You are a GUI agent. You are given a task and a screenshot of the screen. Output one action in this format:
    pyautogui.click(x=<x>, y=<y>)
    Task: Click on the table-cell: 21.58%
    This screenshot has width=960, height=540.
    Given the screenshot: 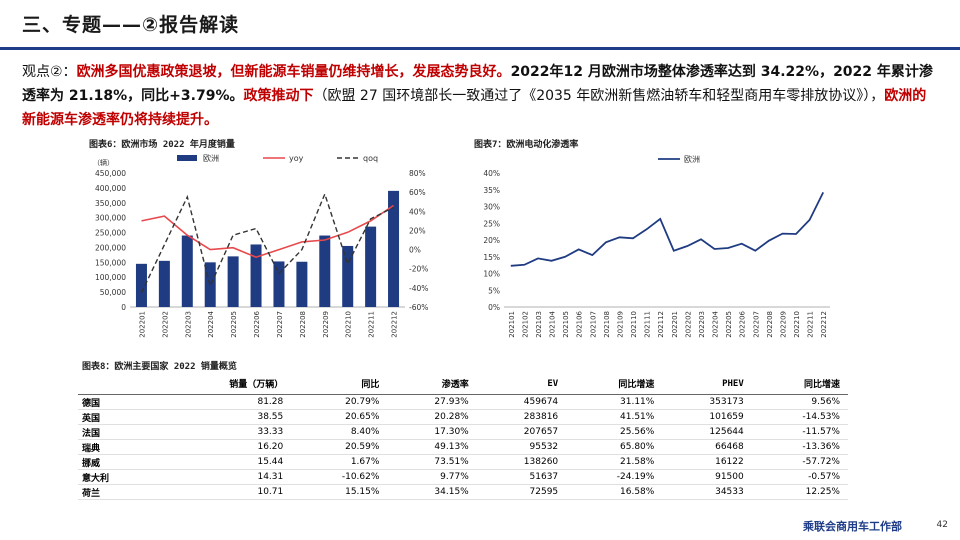 What is the action you would take?
    pyautogui.click(x=614, y=462)
    